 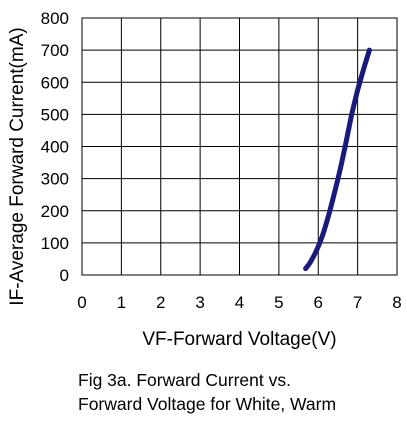 What do you see at coordinates (17, 166) in the screenshot?
I see `y-axis-label: IF-Average Forward Current(mA)` at bounding box center [17, 166].